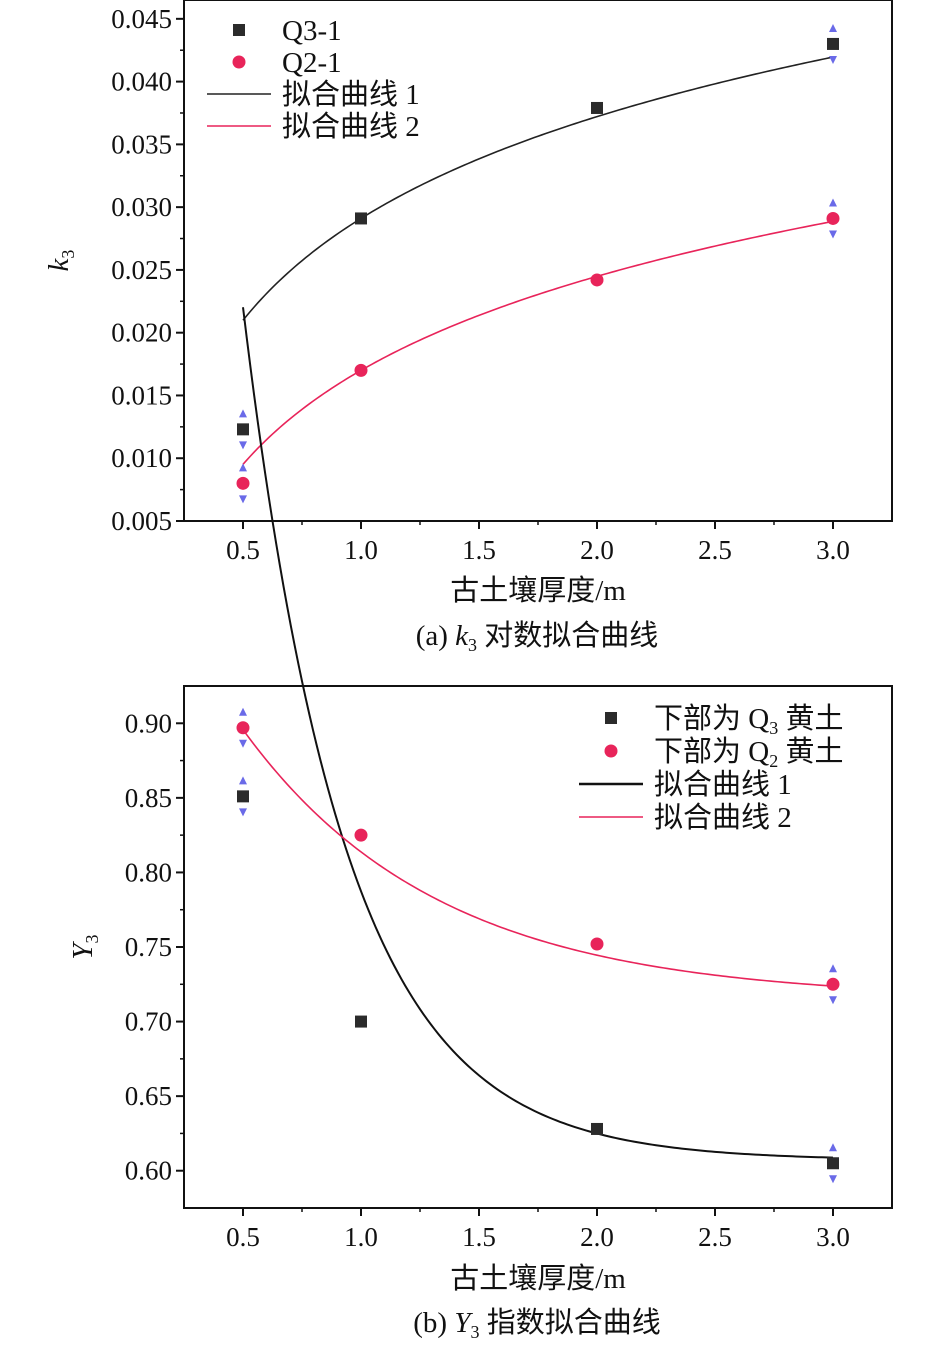 This screenshot has width=945, height=1349. Describe the element at coordinates (312, 31) in the screenshot. I see `legend-label: Q3-1` at that location.